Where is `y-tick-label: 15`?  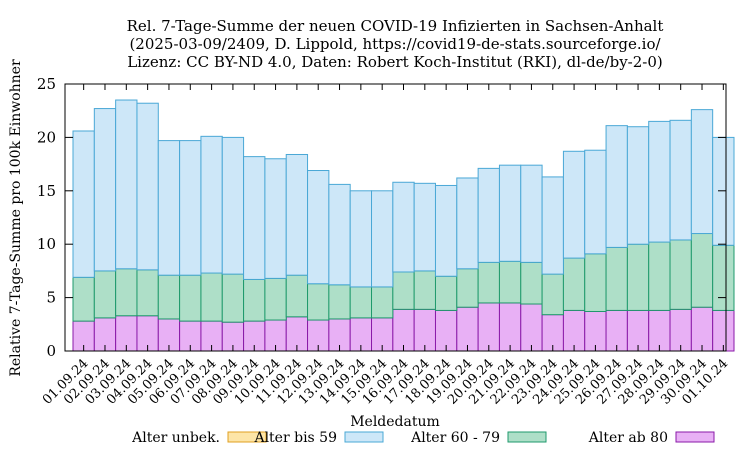
y-tick-label: 15 is located at coordinates (46, 191).